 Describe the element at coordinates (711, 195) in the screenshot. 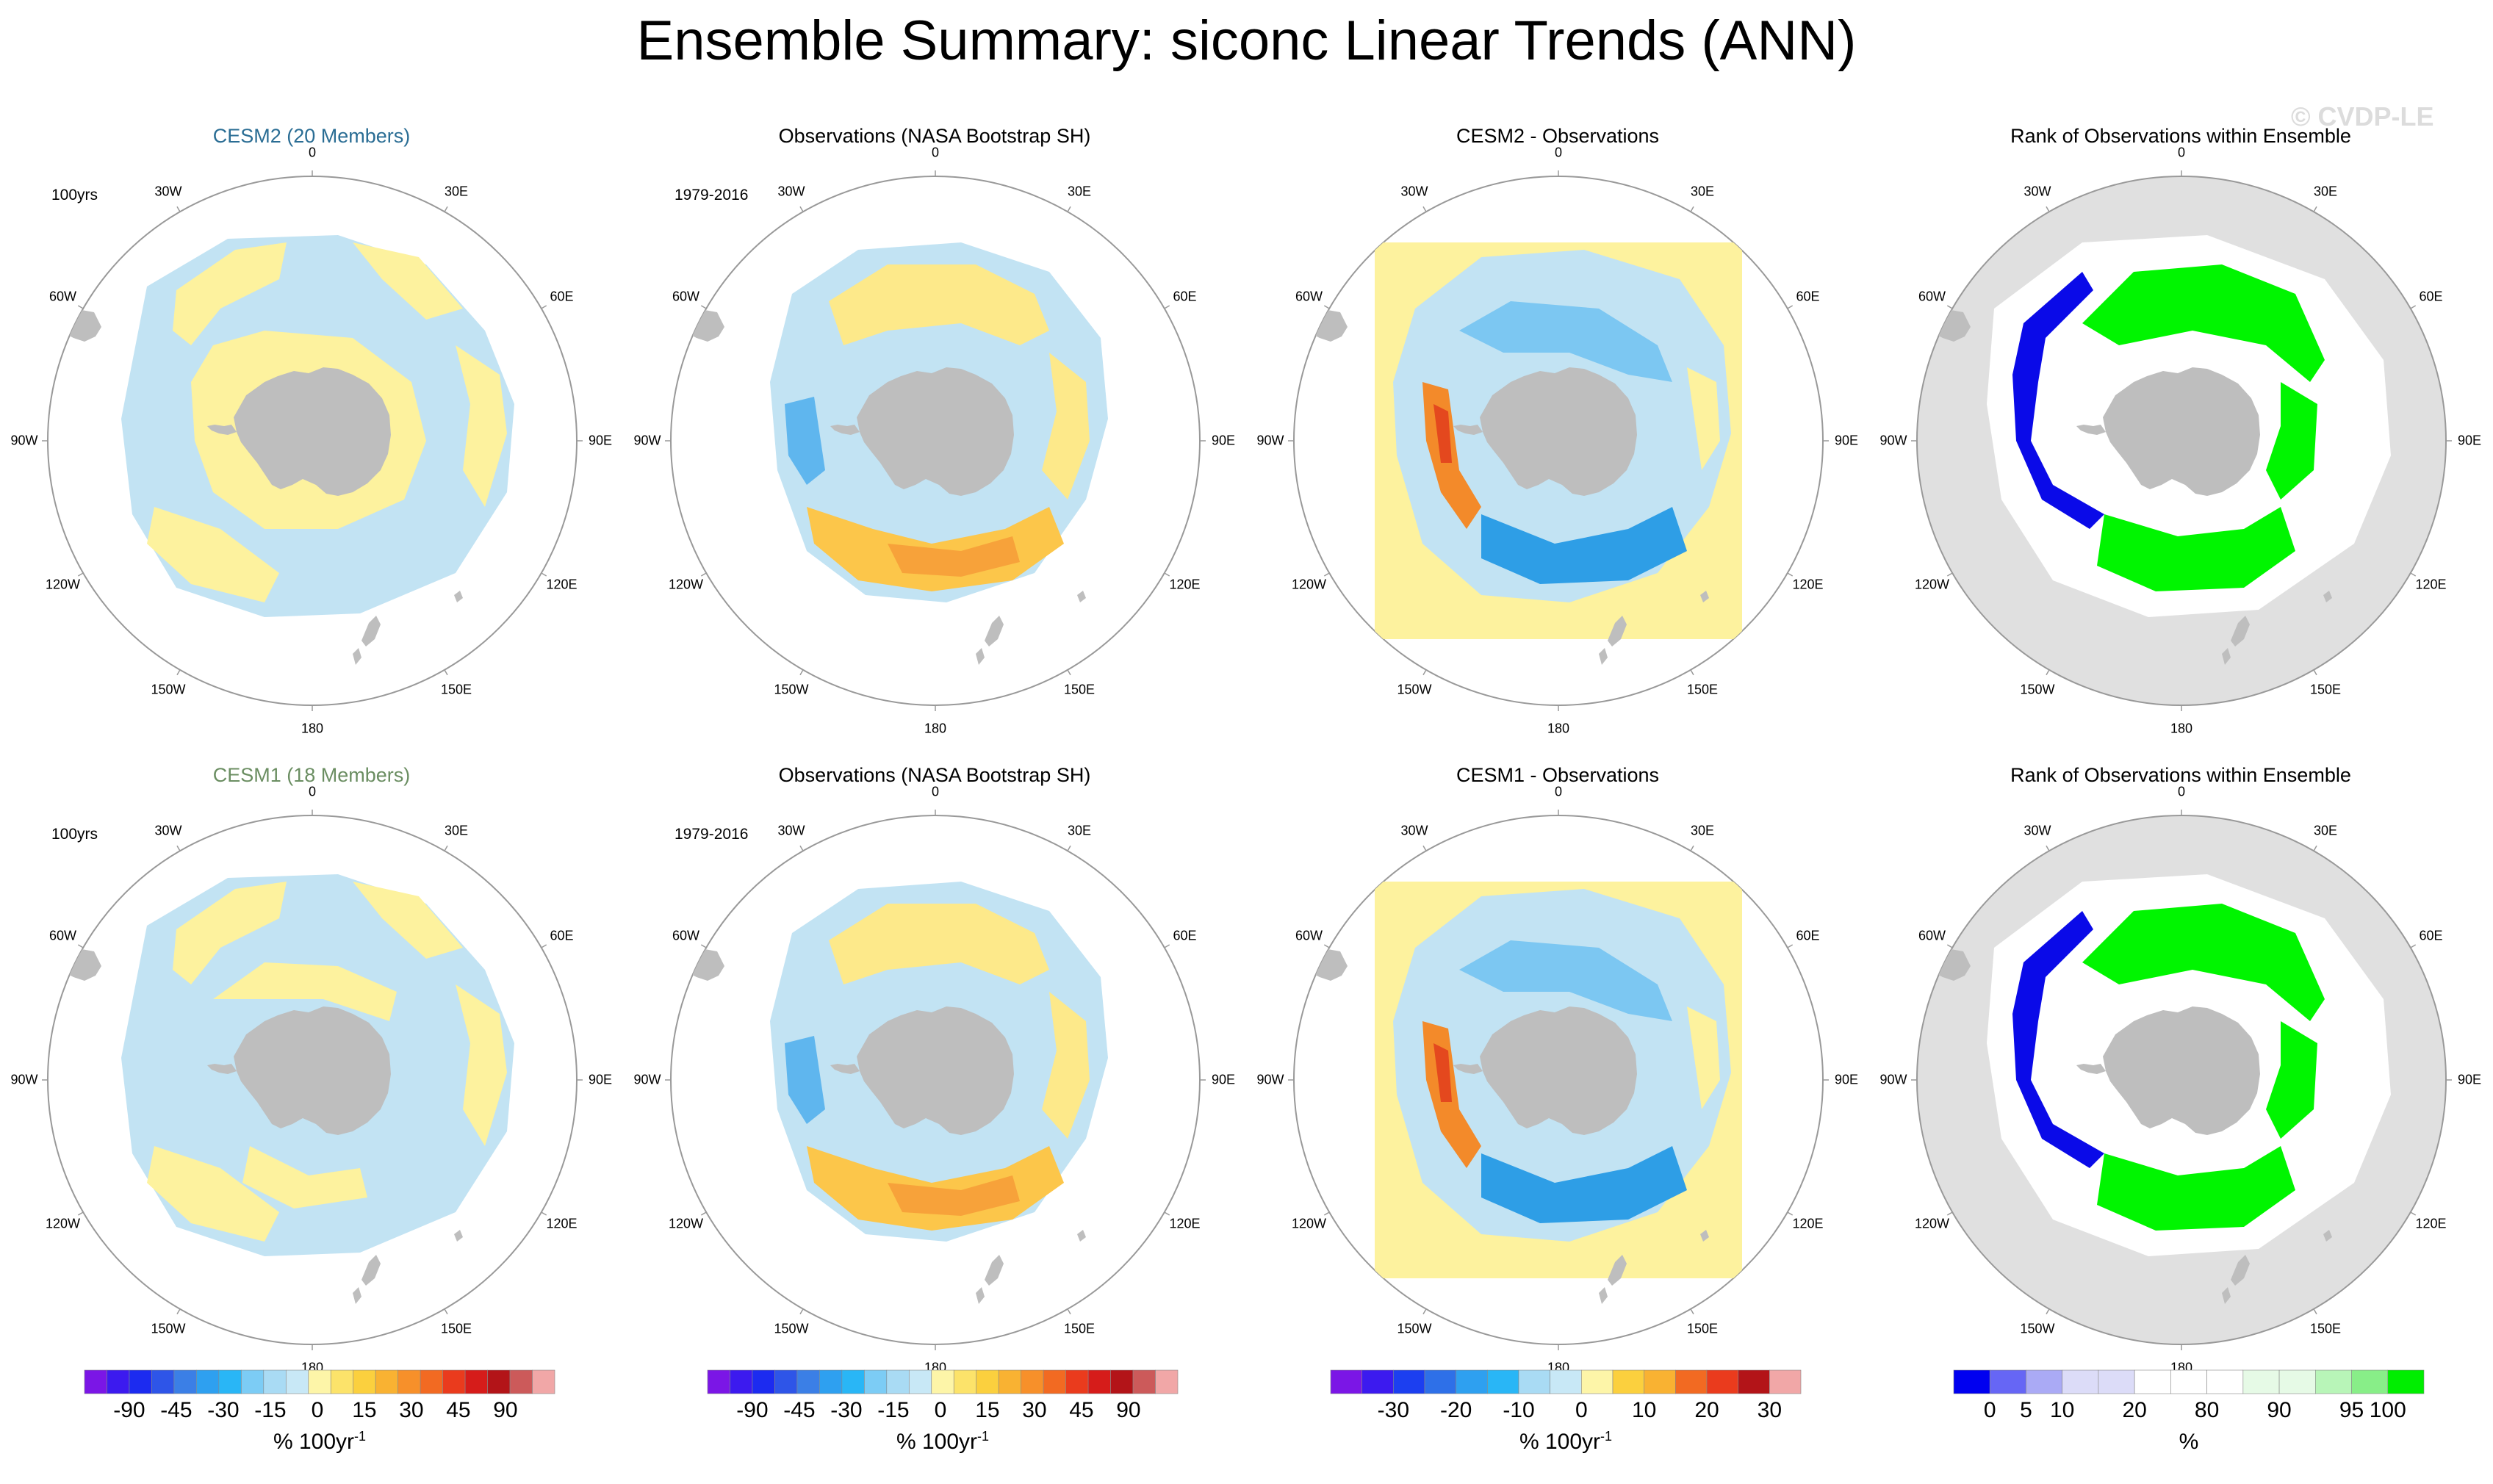

I see `period-label: 1979-2016` at that location.